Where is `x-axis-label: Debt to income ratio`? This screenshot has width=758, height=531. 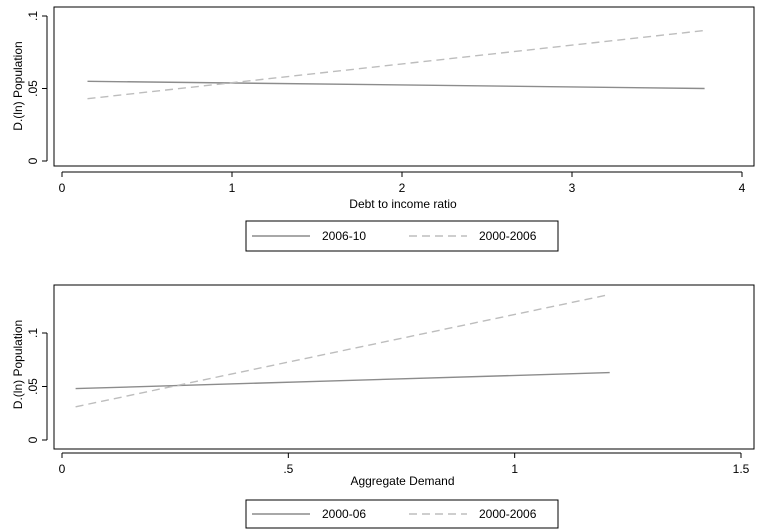 x-axis-label: Debt to income ratio is located at coordinates (403, 204).